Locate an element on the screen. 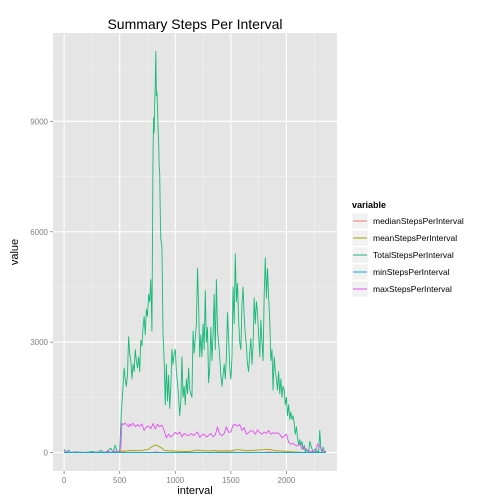  legend-label: minStepsPerInterval is located at coordinates (411, 272).